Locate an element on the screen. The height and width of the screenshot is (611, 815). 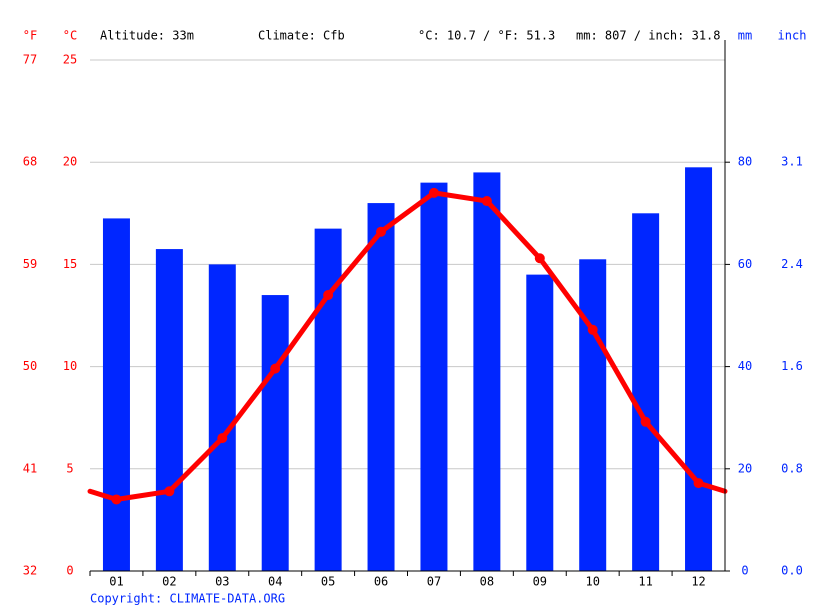
x-tick-label: 08 is located at coordinates (487, 582).